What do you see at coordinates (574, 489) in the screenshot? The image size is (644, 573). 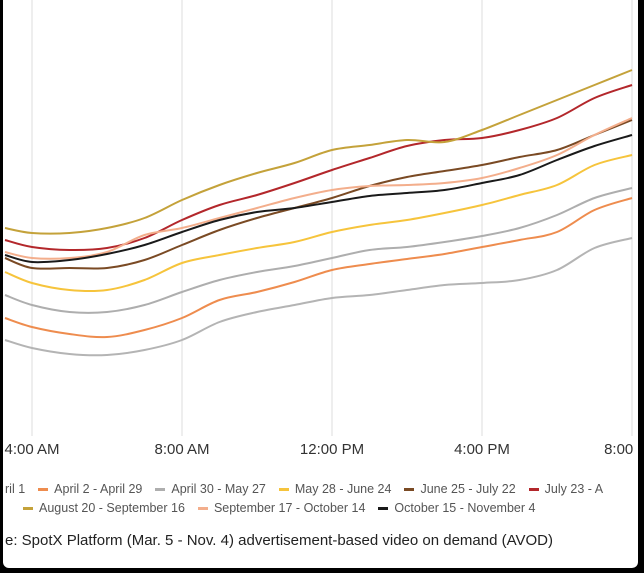 I see `legend-label: July 23 - A` at bounding box center [574, 489].